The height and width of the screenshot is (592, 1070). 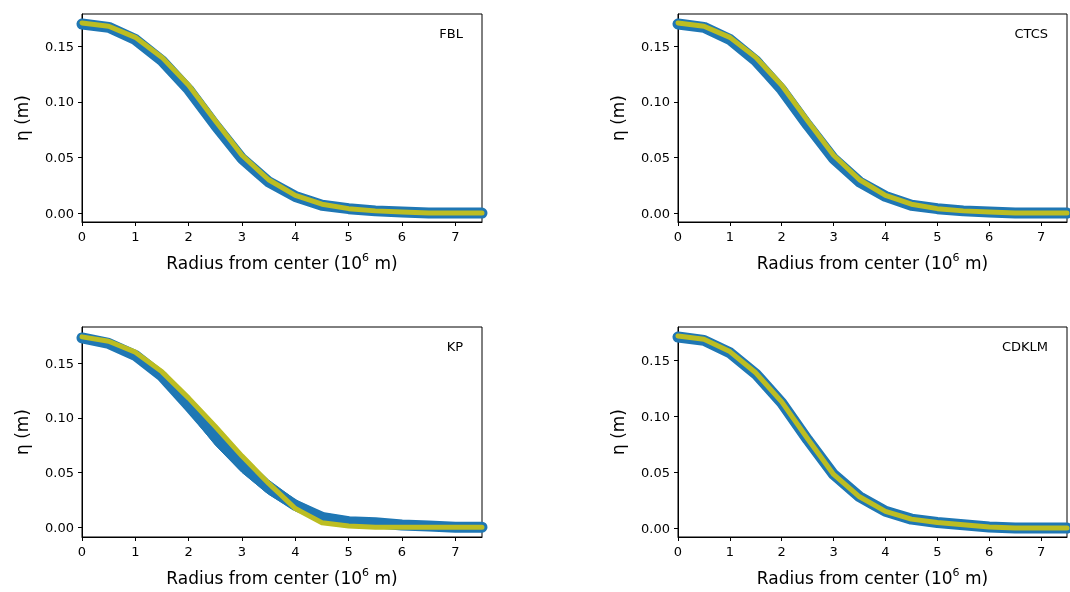 What do you see at coordinates (1031, 33) in the screenshot?
I see `text: CTCS` at bounding box center [1031, 33].